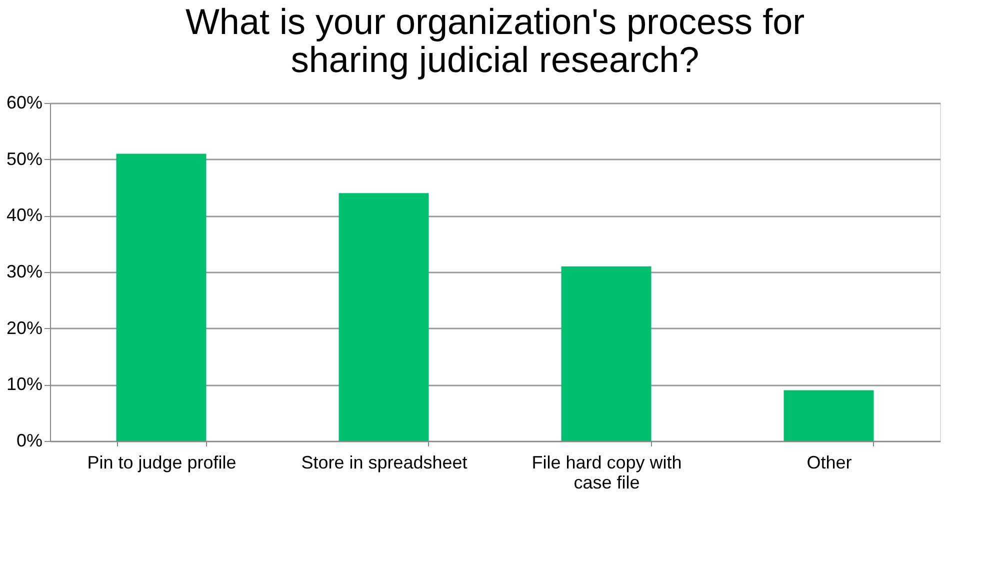  Describe the element at coordinates (607, 472) in the screenshot. I see `x-tick-label: File hard copy with case file` at that location.